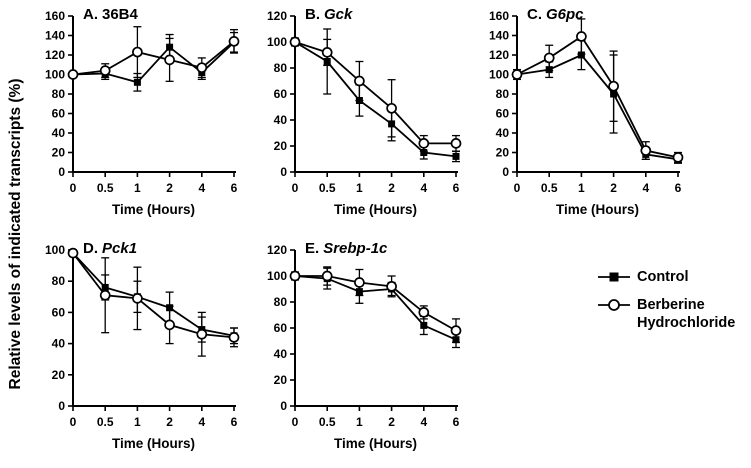 This screenshot has width=751, height=468. Describe the element at coordinates (346, 248) in the screenshot. I see `svg-text:E.Srebp-1c: E. Srebp-1c` at that location.